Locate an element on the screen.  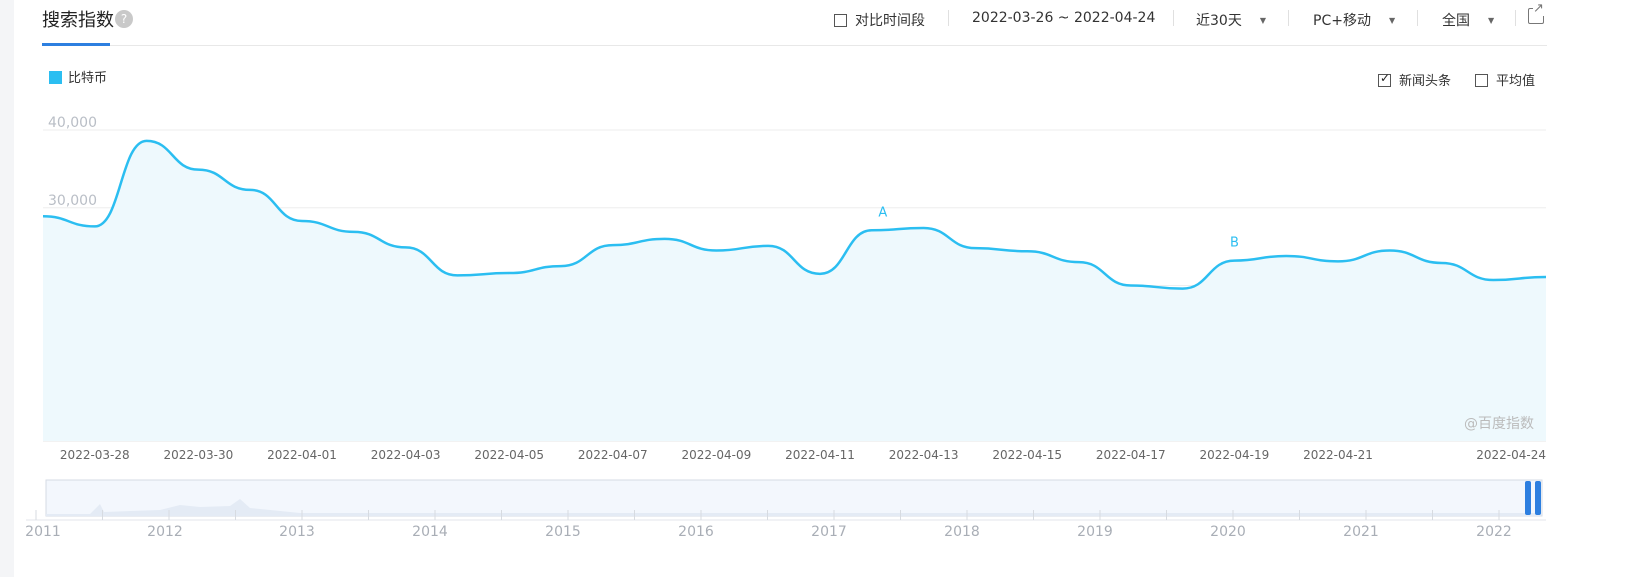
overview-year-label: 2019 is located at coordinates (1095, 532).